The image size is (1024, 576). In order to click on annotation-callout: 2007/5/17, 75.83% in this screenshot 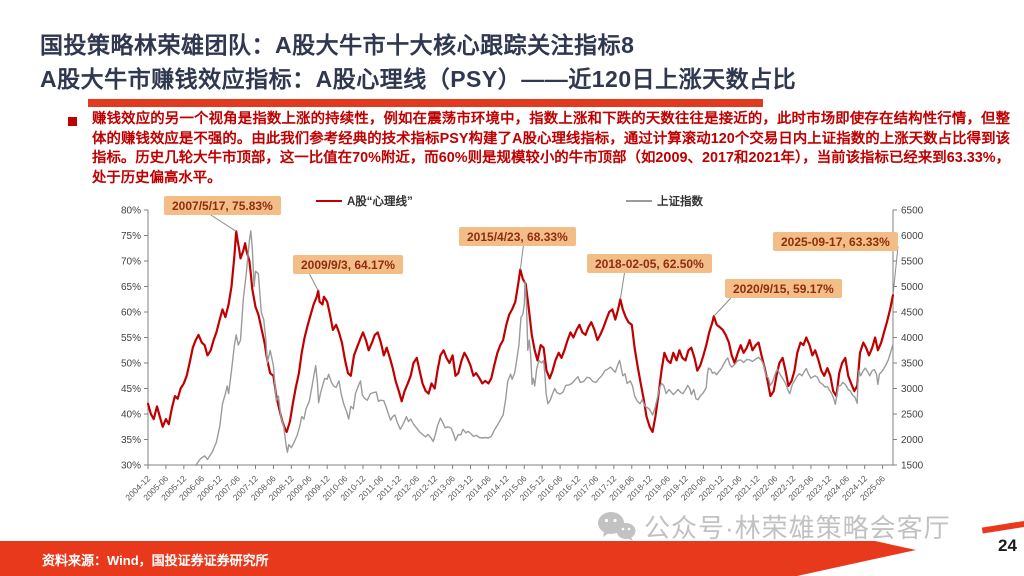, I will do `click(222, 205)`.